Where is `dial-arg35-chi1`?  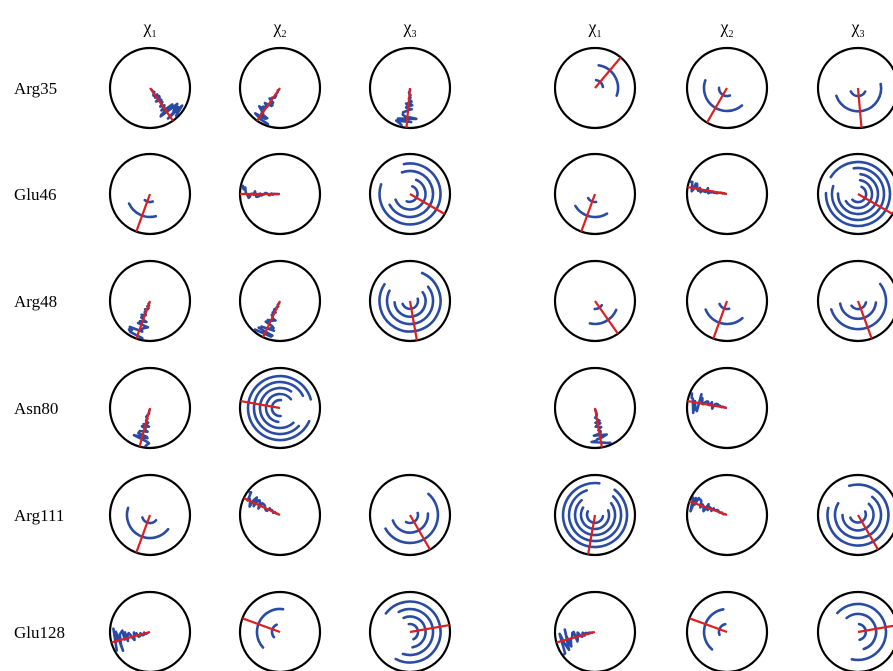 dial-arg35-chi1 is located at coordinates (150, 88).